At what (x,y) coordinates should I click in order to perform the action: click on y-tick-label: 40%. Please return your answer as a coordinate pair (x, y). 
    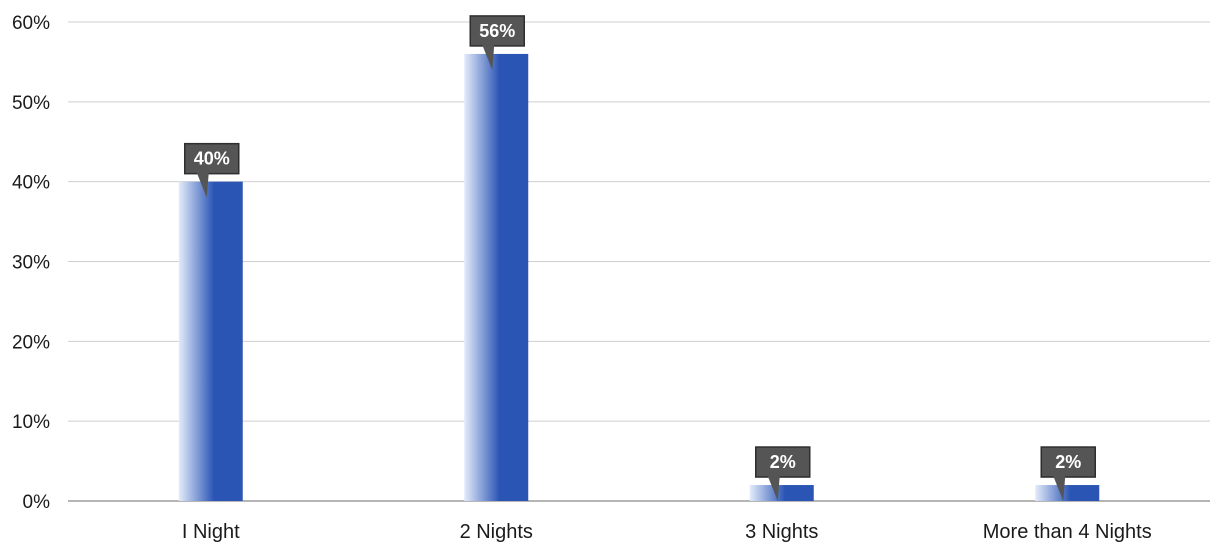
    Looking at the image, I should click on (31, 183).